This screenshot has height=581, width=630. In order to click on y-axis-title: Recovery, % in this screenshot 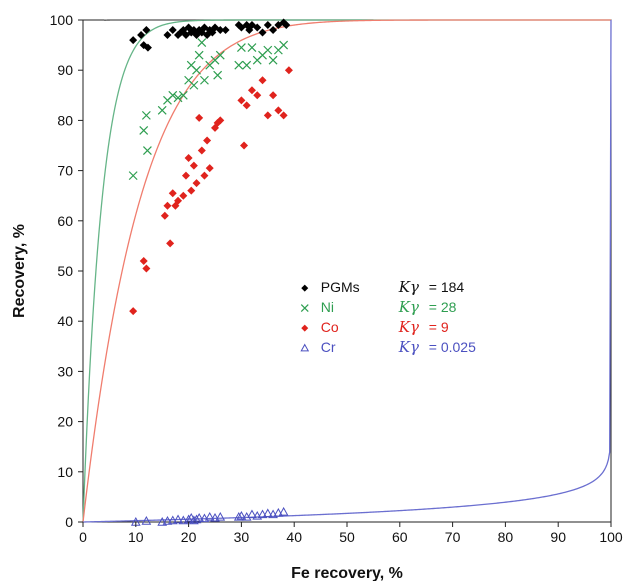, I will do `click(19, 271)`.